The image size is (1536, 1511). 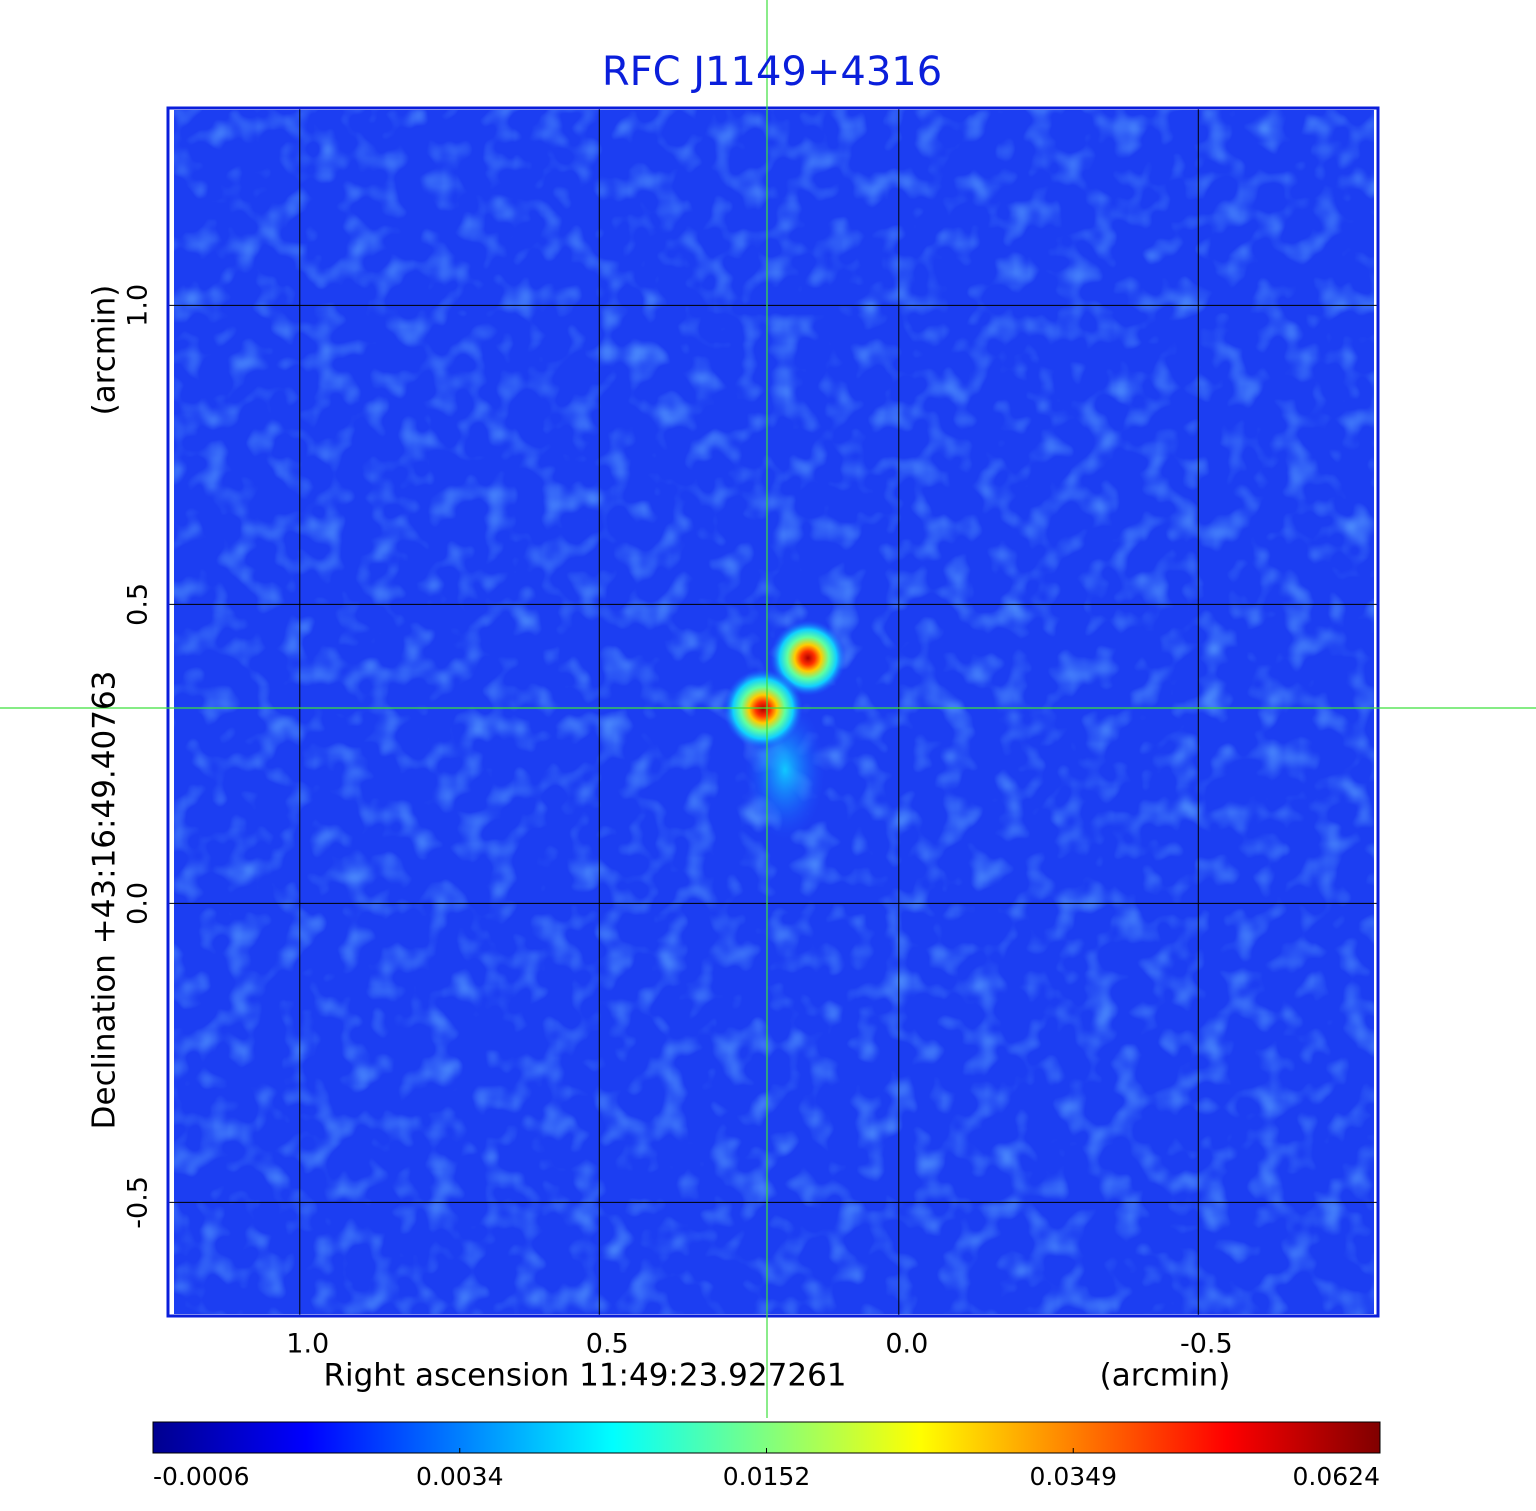 What do you see at coordinates (772, 72) in the screenshot?
I see `chart-title: RFC J1149+4316` at bounding box center [772, 72].